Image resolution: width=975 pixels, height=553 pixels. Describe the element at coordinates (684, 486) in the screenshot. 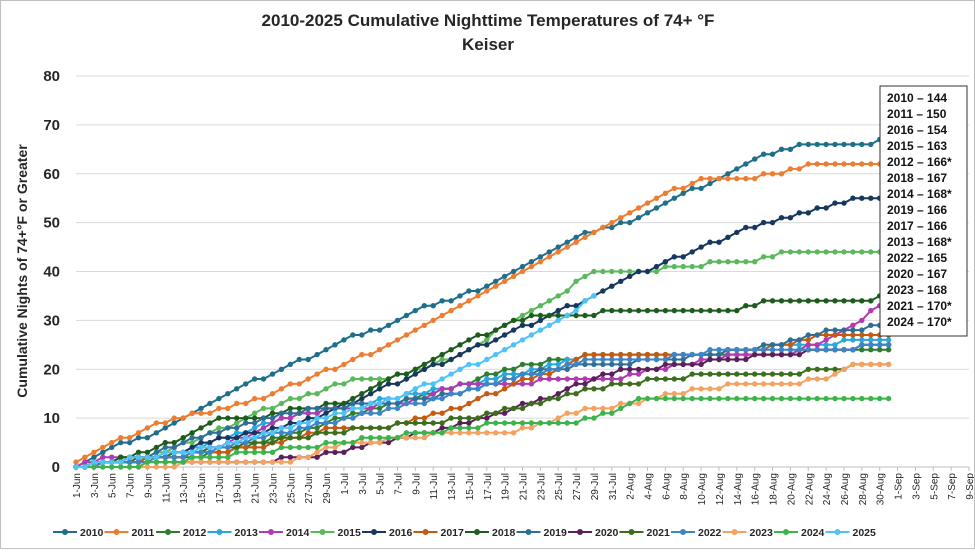

I see `x-tick-label: 8-Aug` at that location.